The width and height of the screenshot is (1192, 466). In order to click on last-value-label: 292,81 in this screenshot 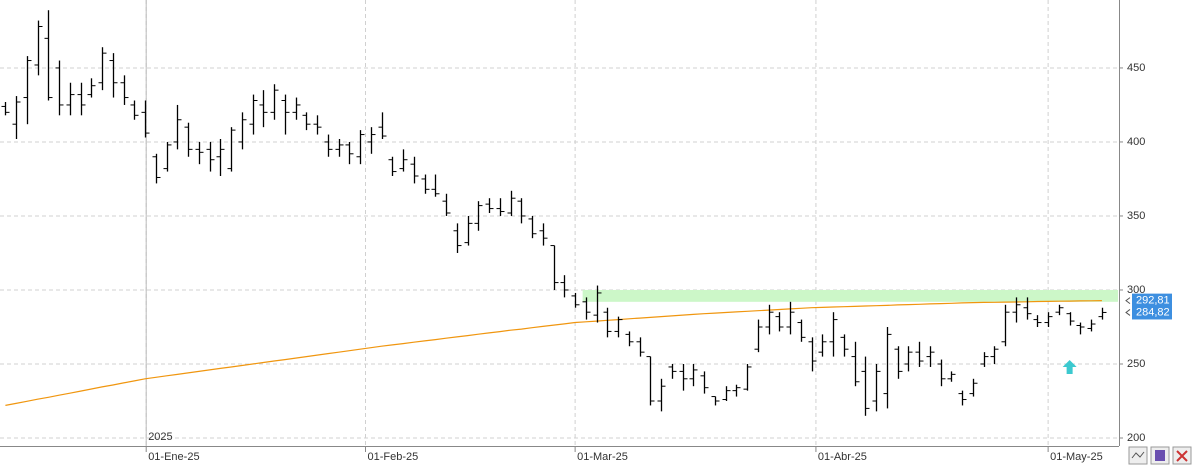, I will do `click(1153, 301)`.